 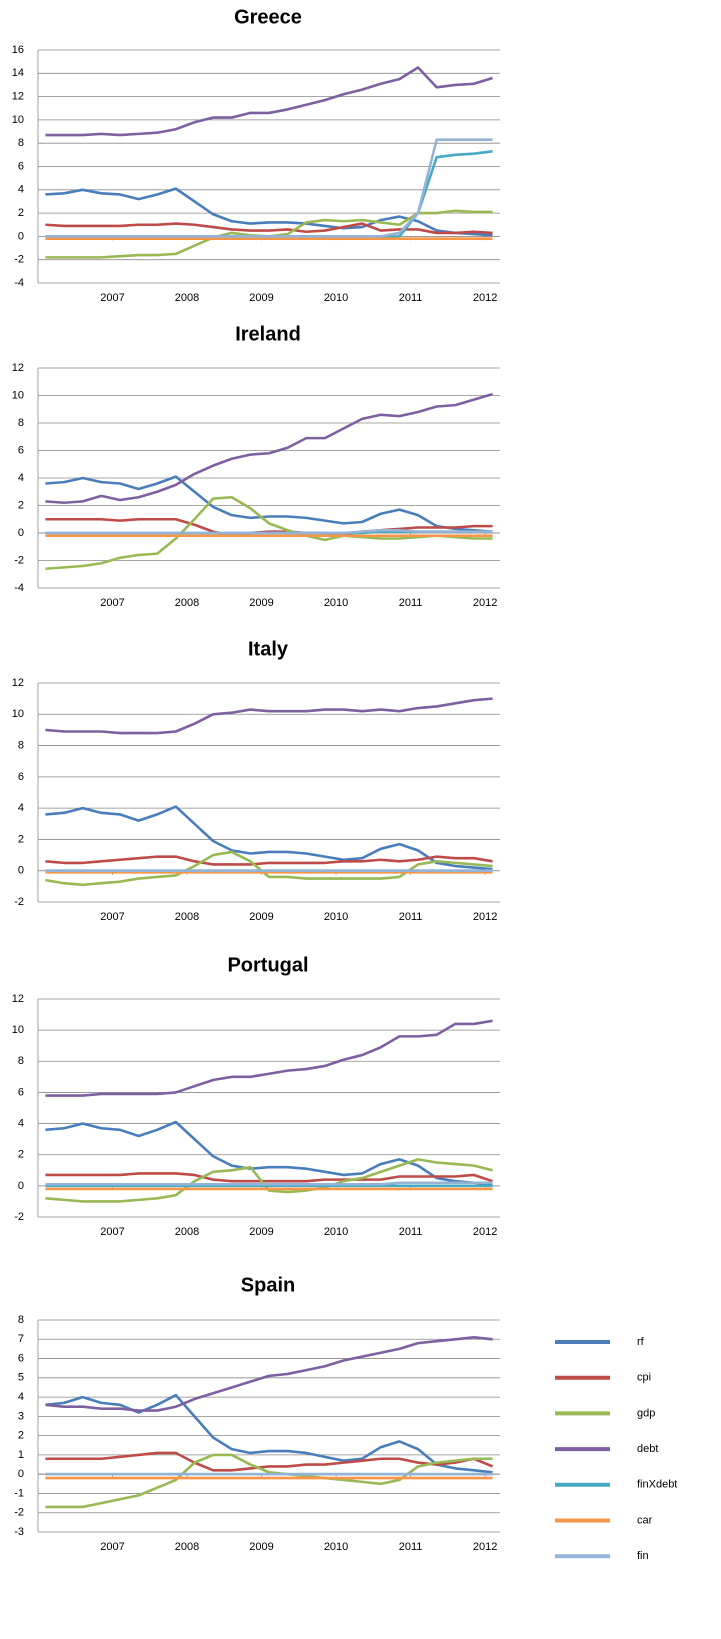 I want to click on legend-label: gdp, so click(x=646, y=1413).